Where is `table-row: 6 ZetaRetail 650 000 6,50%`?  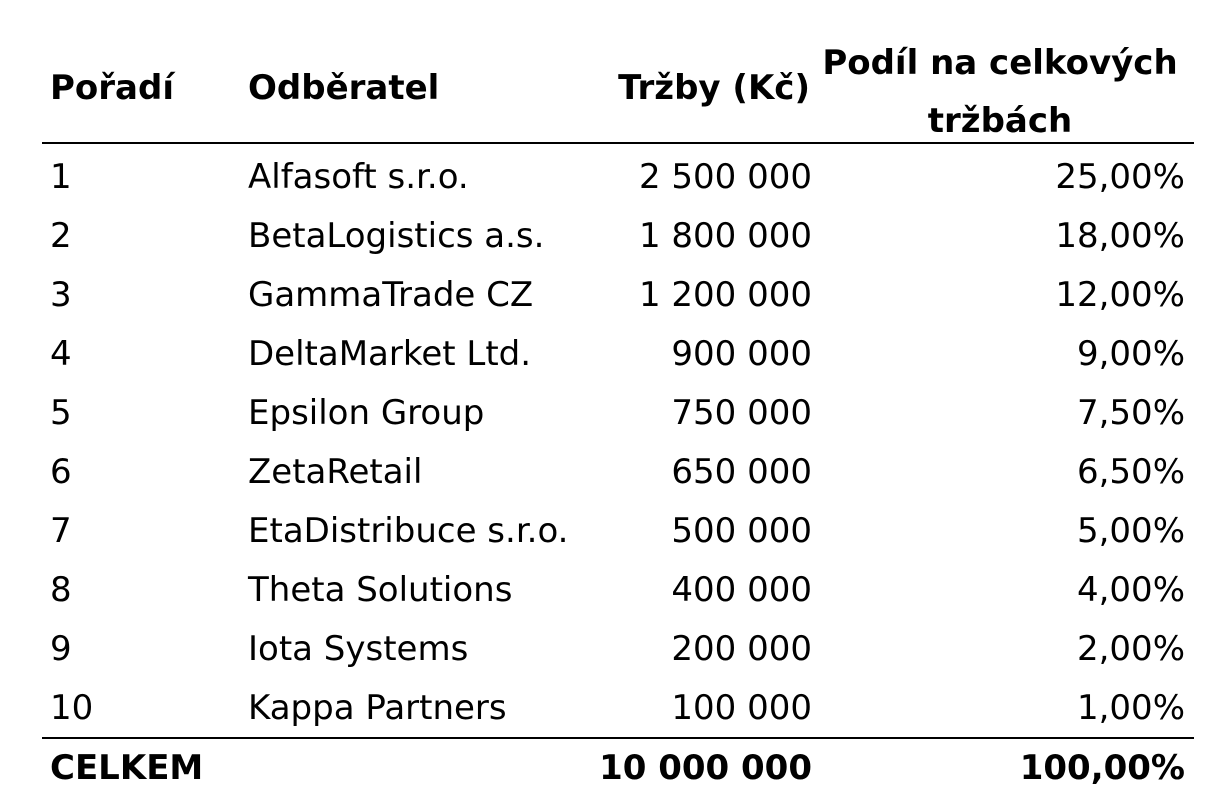 table-row: 6 ZetaRetail 650 000 6,50% is located at coordinates (611, 472).